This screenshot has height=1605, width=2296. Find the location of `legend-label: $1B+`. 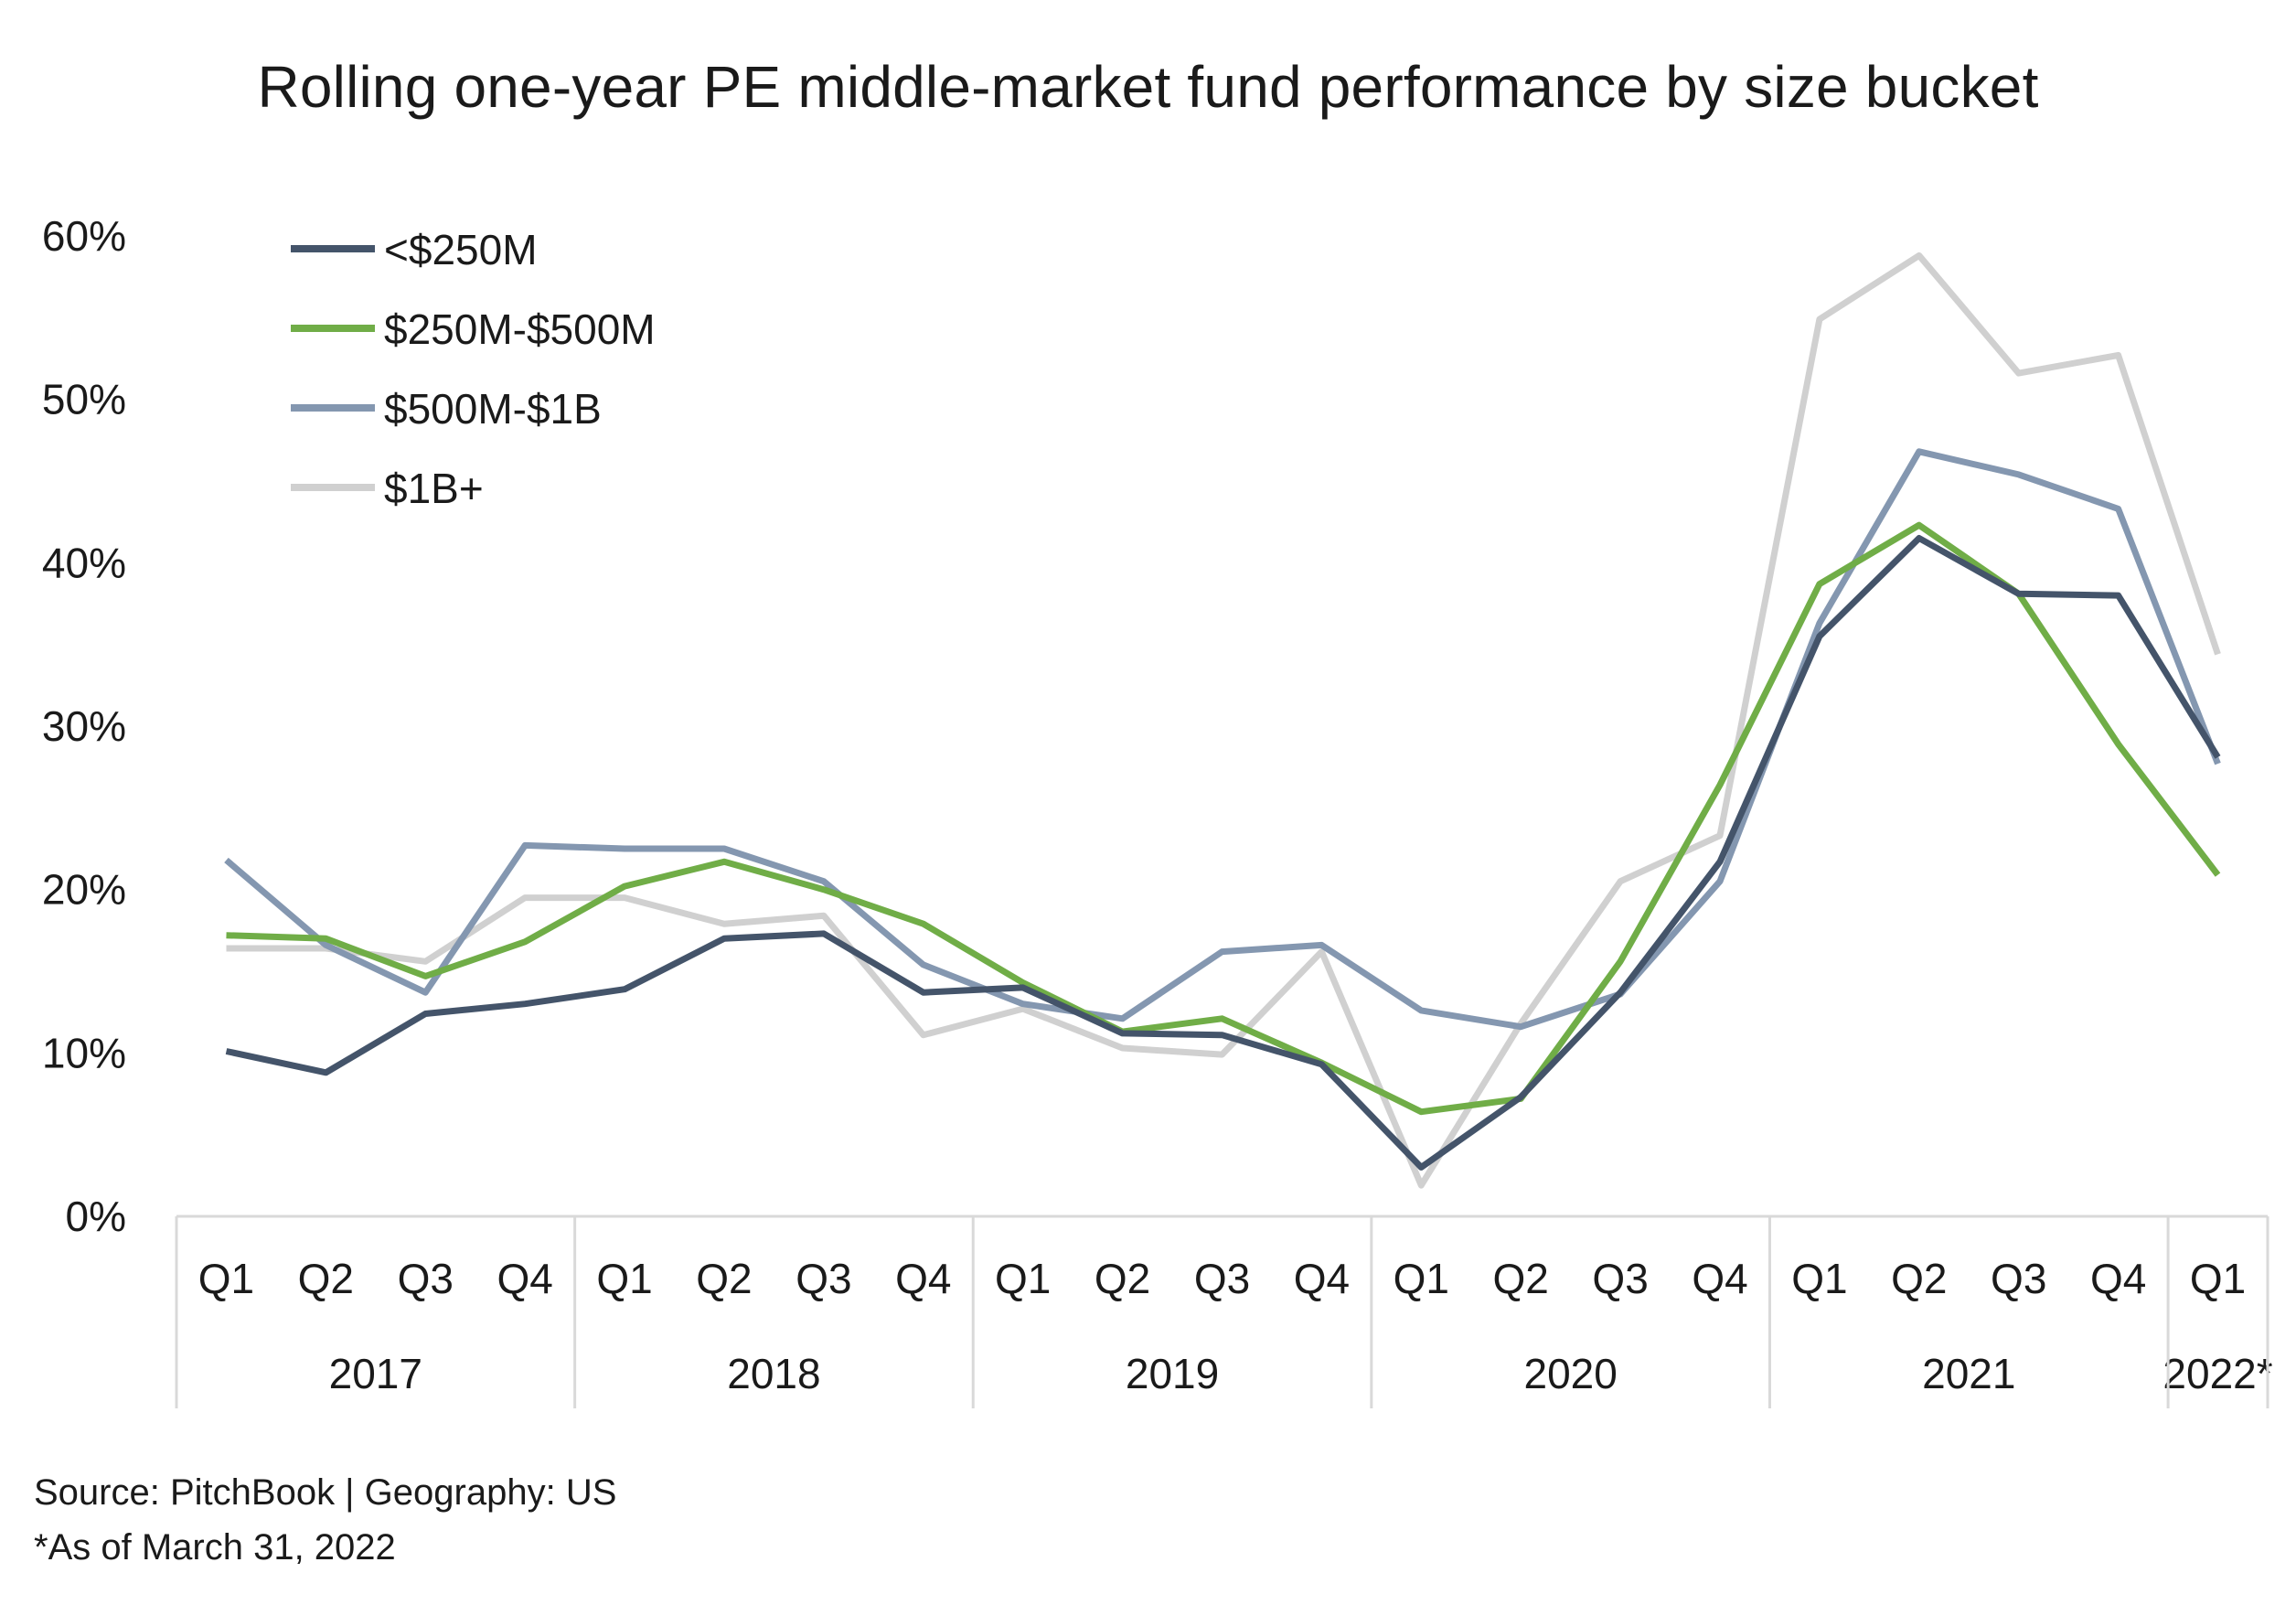

legend-label: $1B+ is located at coordinates (434, 488).